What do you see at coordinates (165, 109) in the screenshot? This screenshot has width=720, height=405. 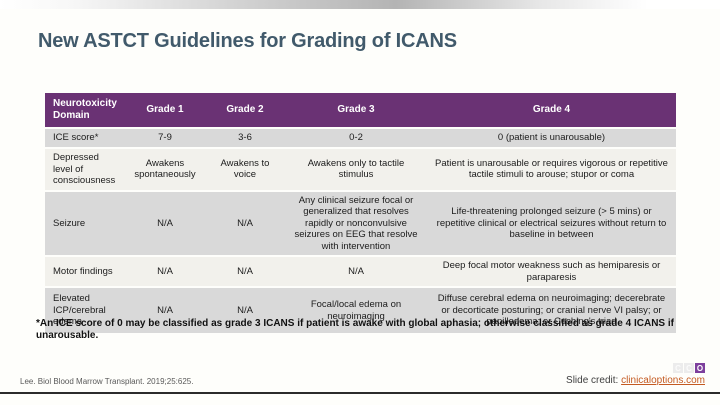 I see `table-header-grade1: Grade 1` at bounding box center [165, 109].